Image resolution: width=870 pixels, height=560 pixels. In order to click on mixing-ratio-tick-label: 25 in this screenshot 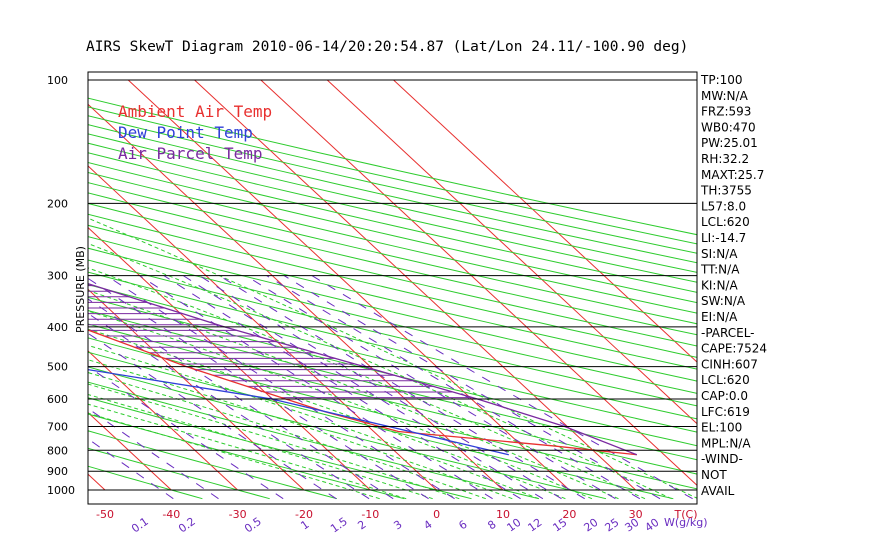, I will do `click(612, 525)`.